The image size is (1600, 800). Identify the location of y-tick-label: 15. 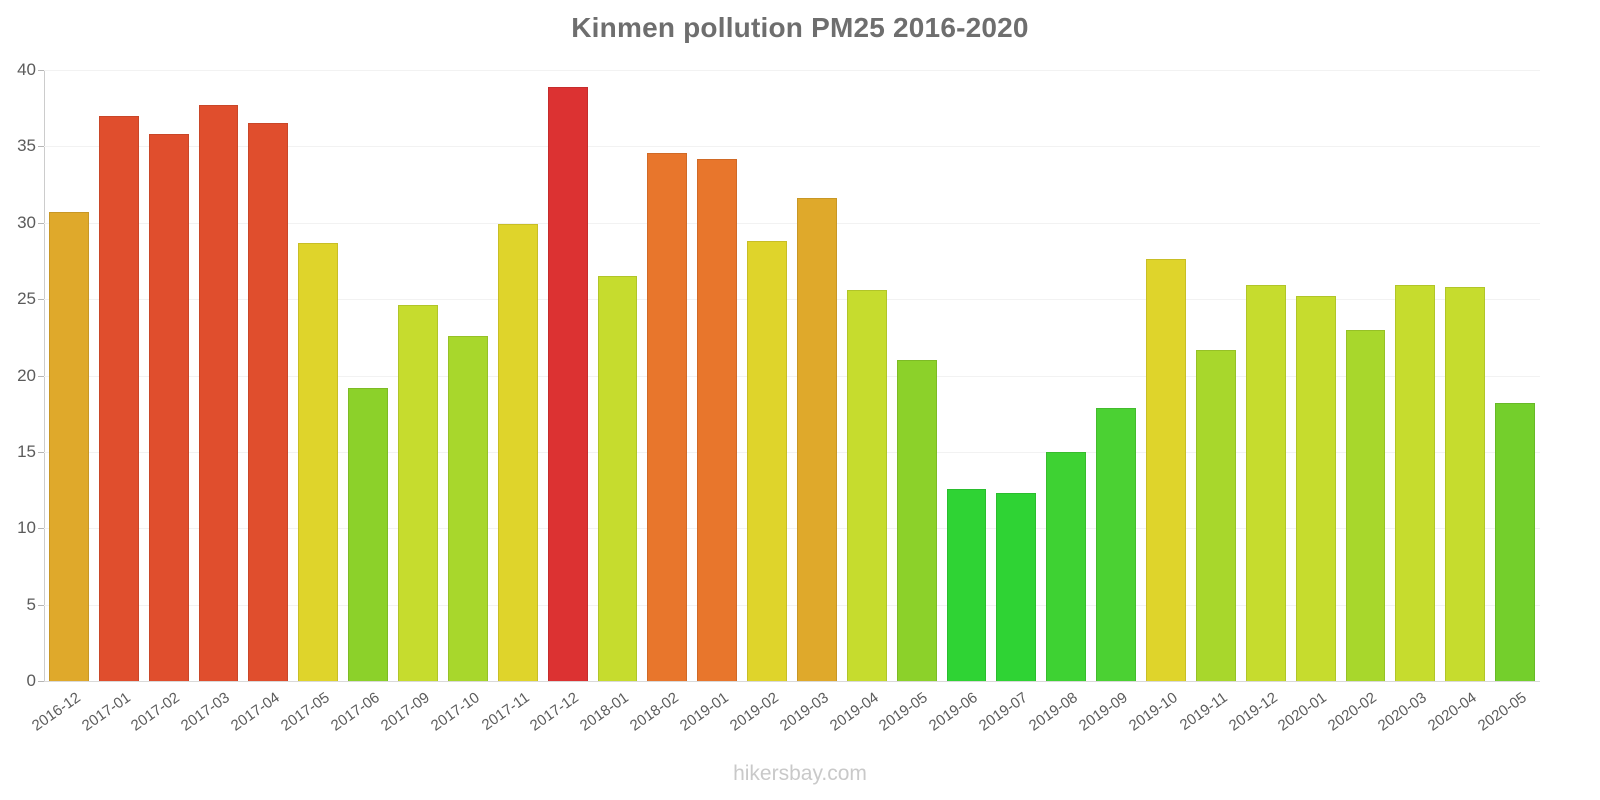
(26, 451).